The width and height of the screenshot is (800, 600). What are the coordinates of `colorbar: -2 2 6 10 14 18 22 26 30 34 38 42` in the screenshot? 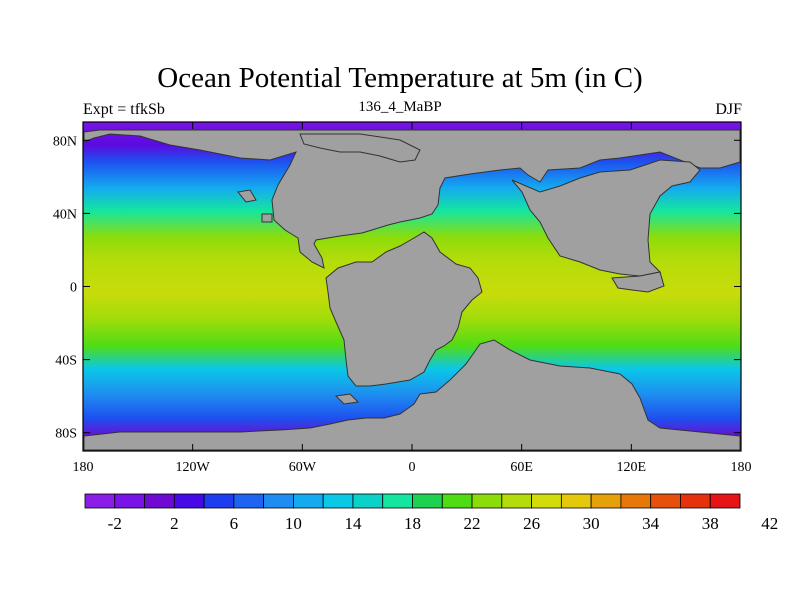 It's located at (431, 513).